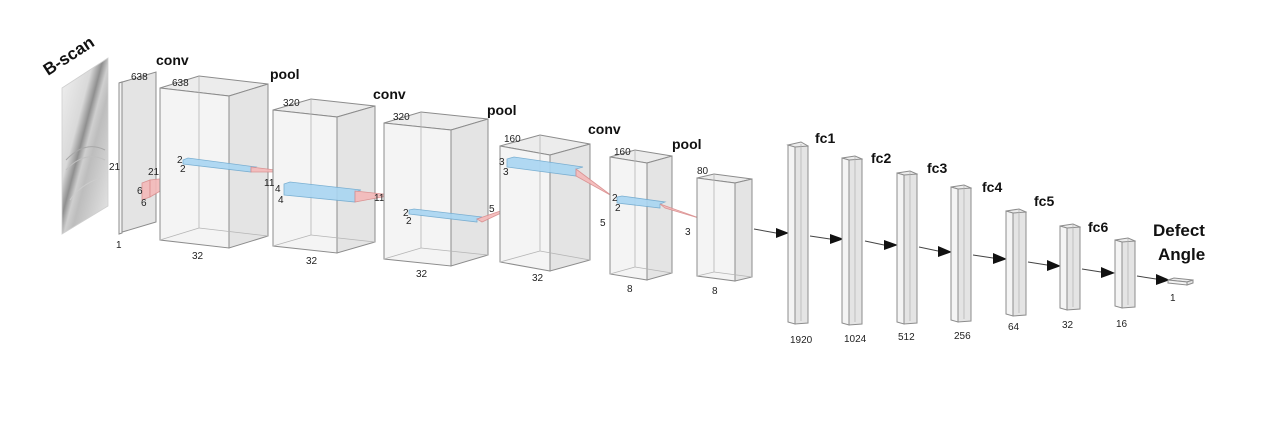 The image size is (1280, 432). Describe the element at coordinates (962, 336) in the screenshot. I see `fc-layer-units-label: 256` at that location.